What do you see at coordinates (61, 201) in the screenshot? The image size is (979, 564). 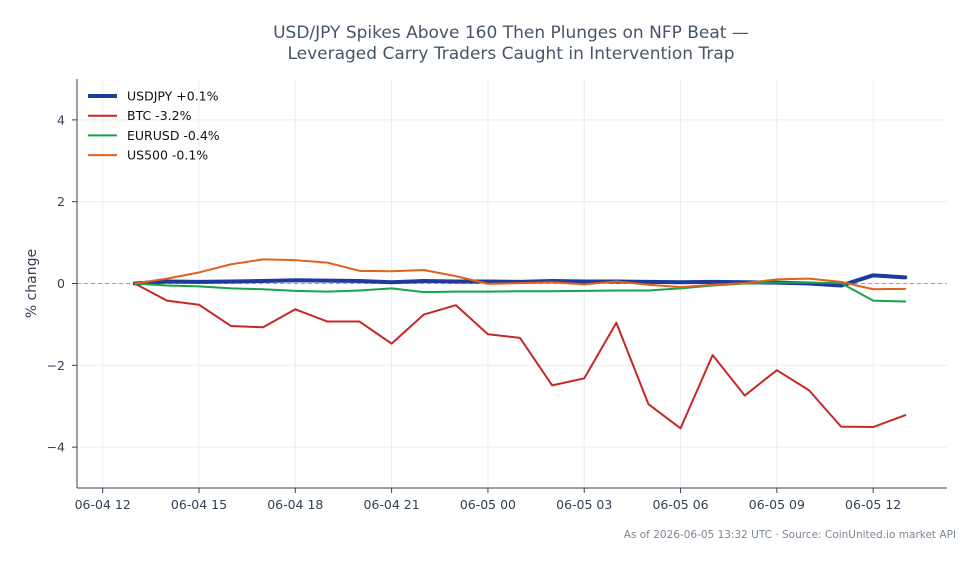 I see `y-tick-label-1: 2` at bounding box center [61, 201].